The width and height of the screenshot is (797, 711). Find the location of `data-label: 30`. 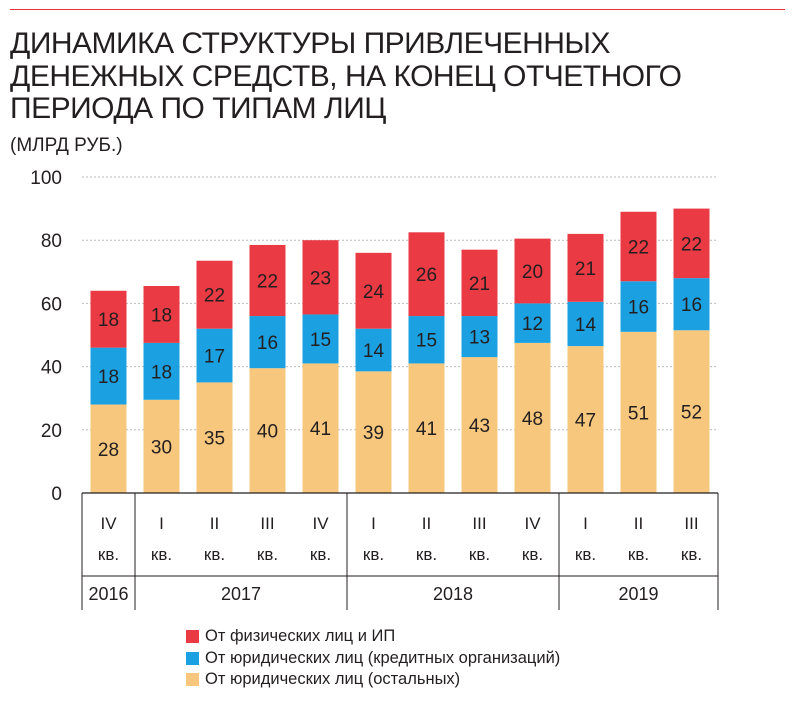

data-label: 30 is located at coordinates (161, 447).